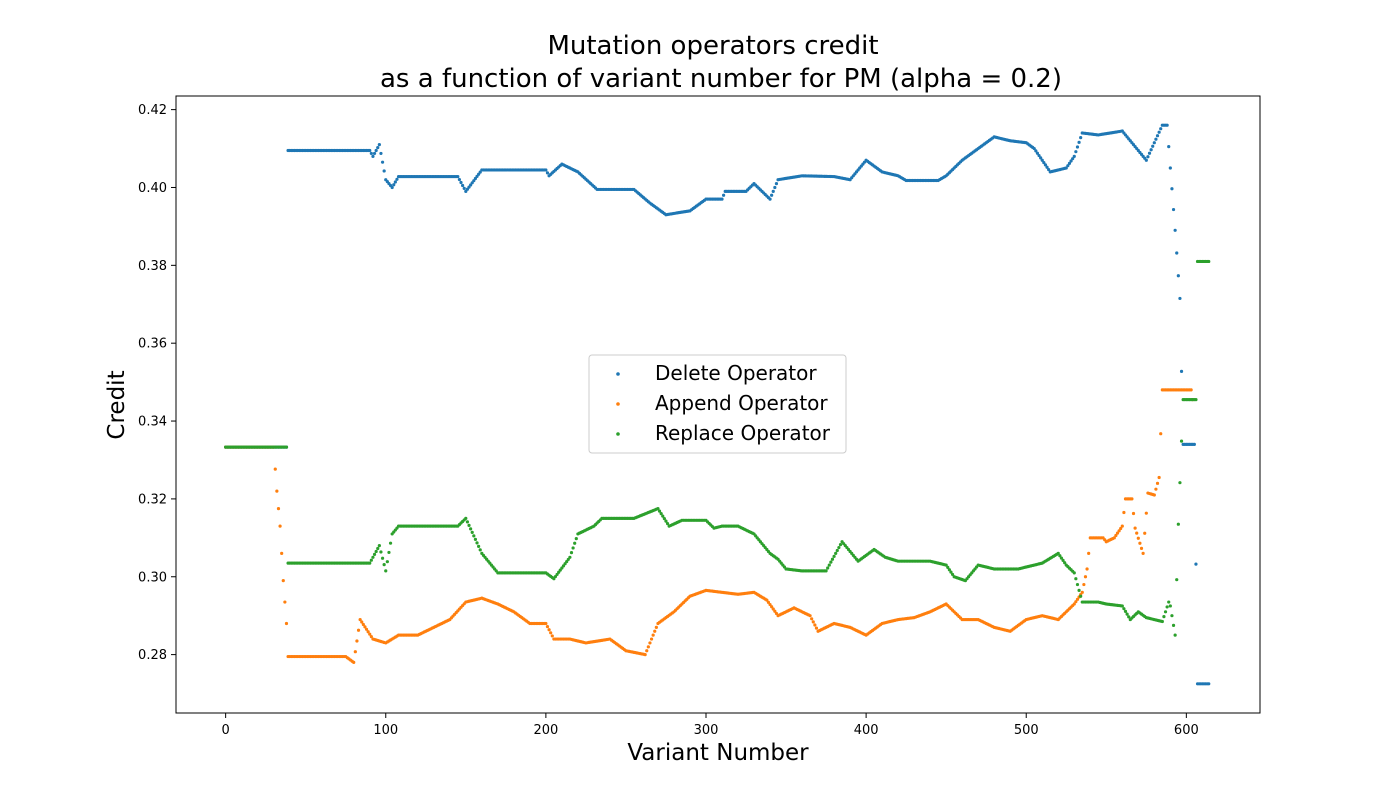  I want to click on x-tick-label: 400, so click(866, 730).